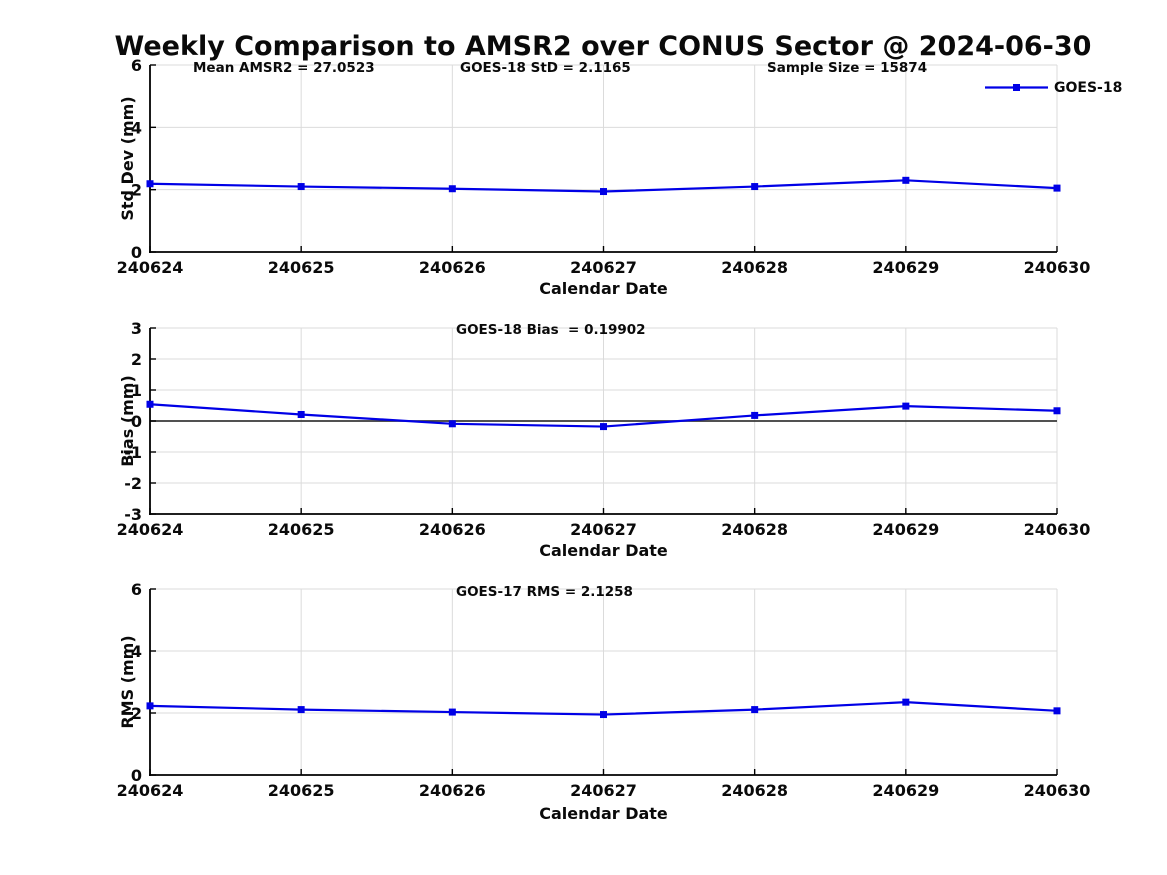 The height and width of the screenshot is (875, 1167). I want to click on legend: GOES-18, so click(1053, 88).